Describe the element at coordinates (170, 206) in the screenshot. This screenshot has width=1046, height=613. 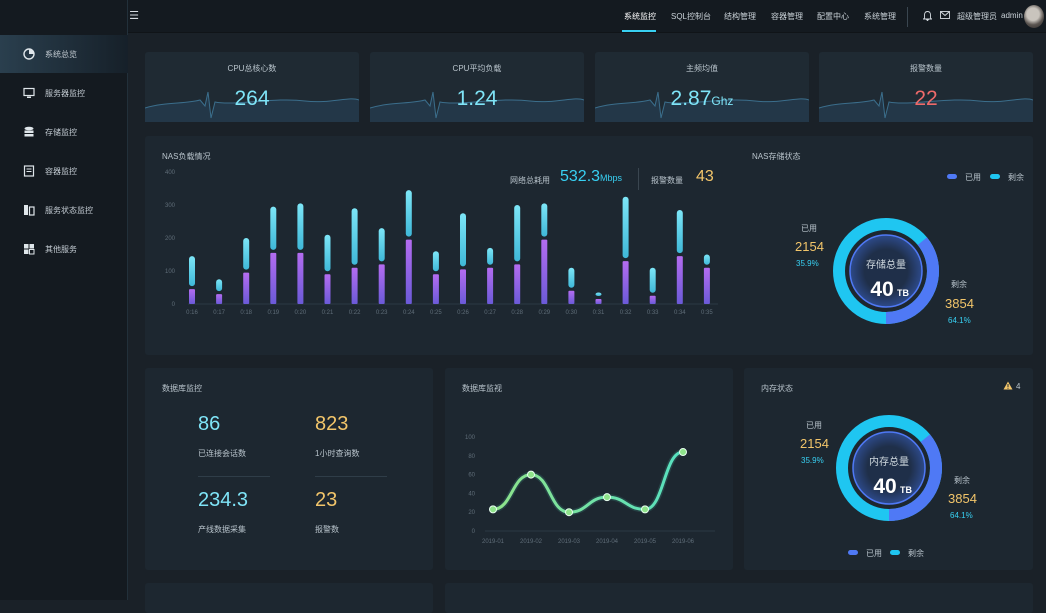
I see `y-tick-label: 300` at that location.